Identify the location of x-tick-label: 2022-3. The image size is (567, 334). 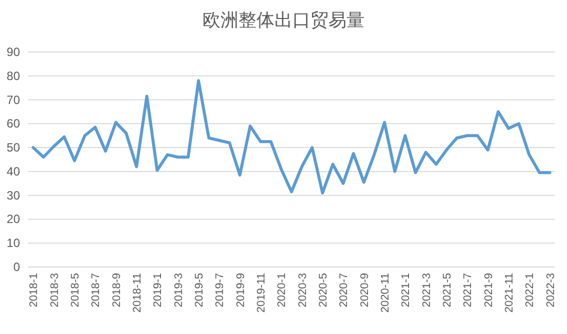
(550, 290).